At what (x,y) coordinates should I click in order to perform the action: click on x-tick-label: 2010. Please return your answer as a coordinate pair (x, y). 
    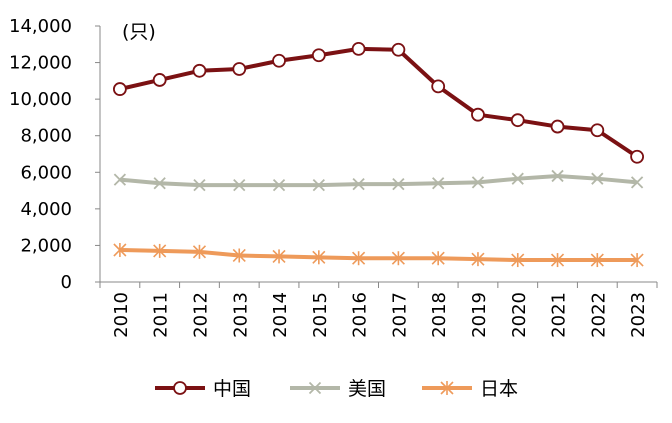
    Looking at the image, I should click on (121, 315).